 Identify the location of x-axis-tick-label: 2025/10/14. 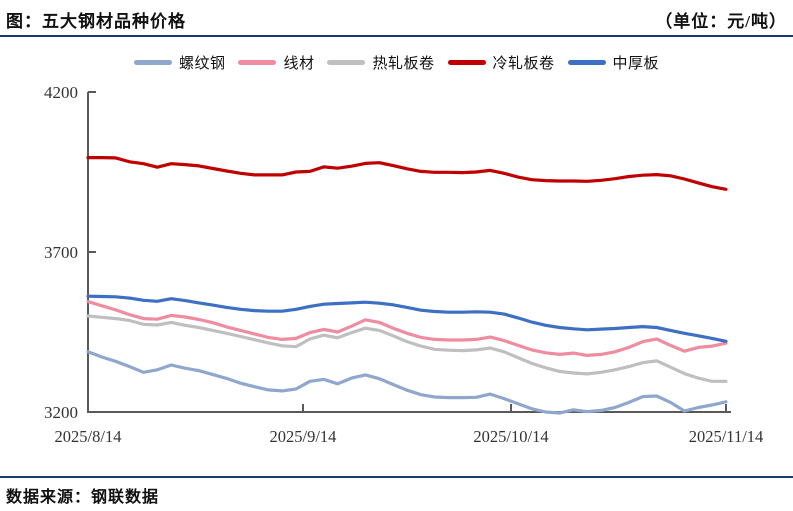
(510, 436).